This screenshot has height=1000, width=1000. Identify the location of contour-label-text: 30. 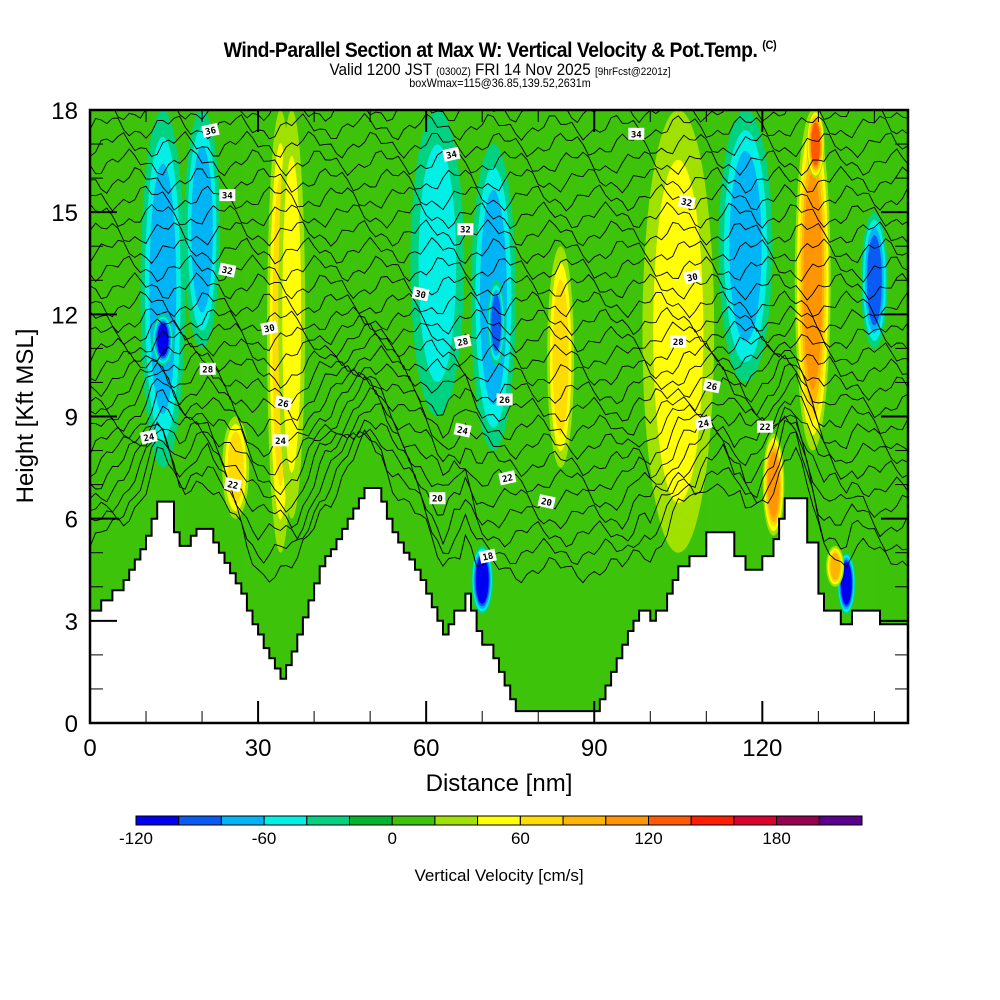
(692, 278).